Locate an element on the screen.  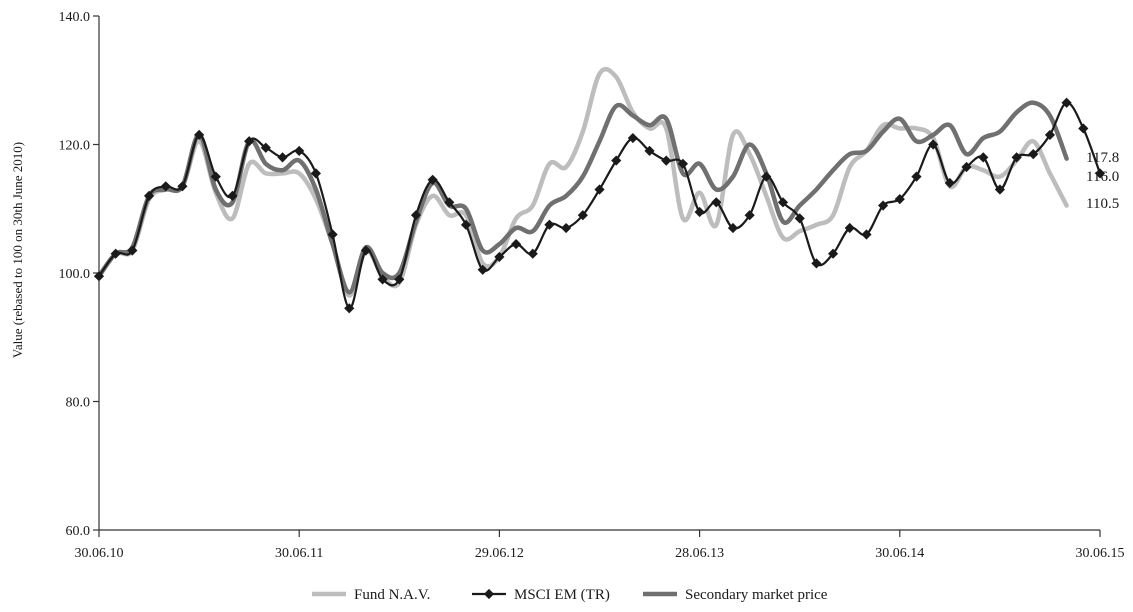
x-tick-label: 30.06.10 is located at coordinates (99, 553).